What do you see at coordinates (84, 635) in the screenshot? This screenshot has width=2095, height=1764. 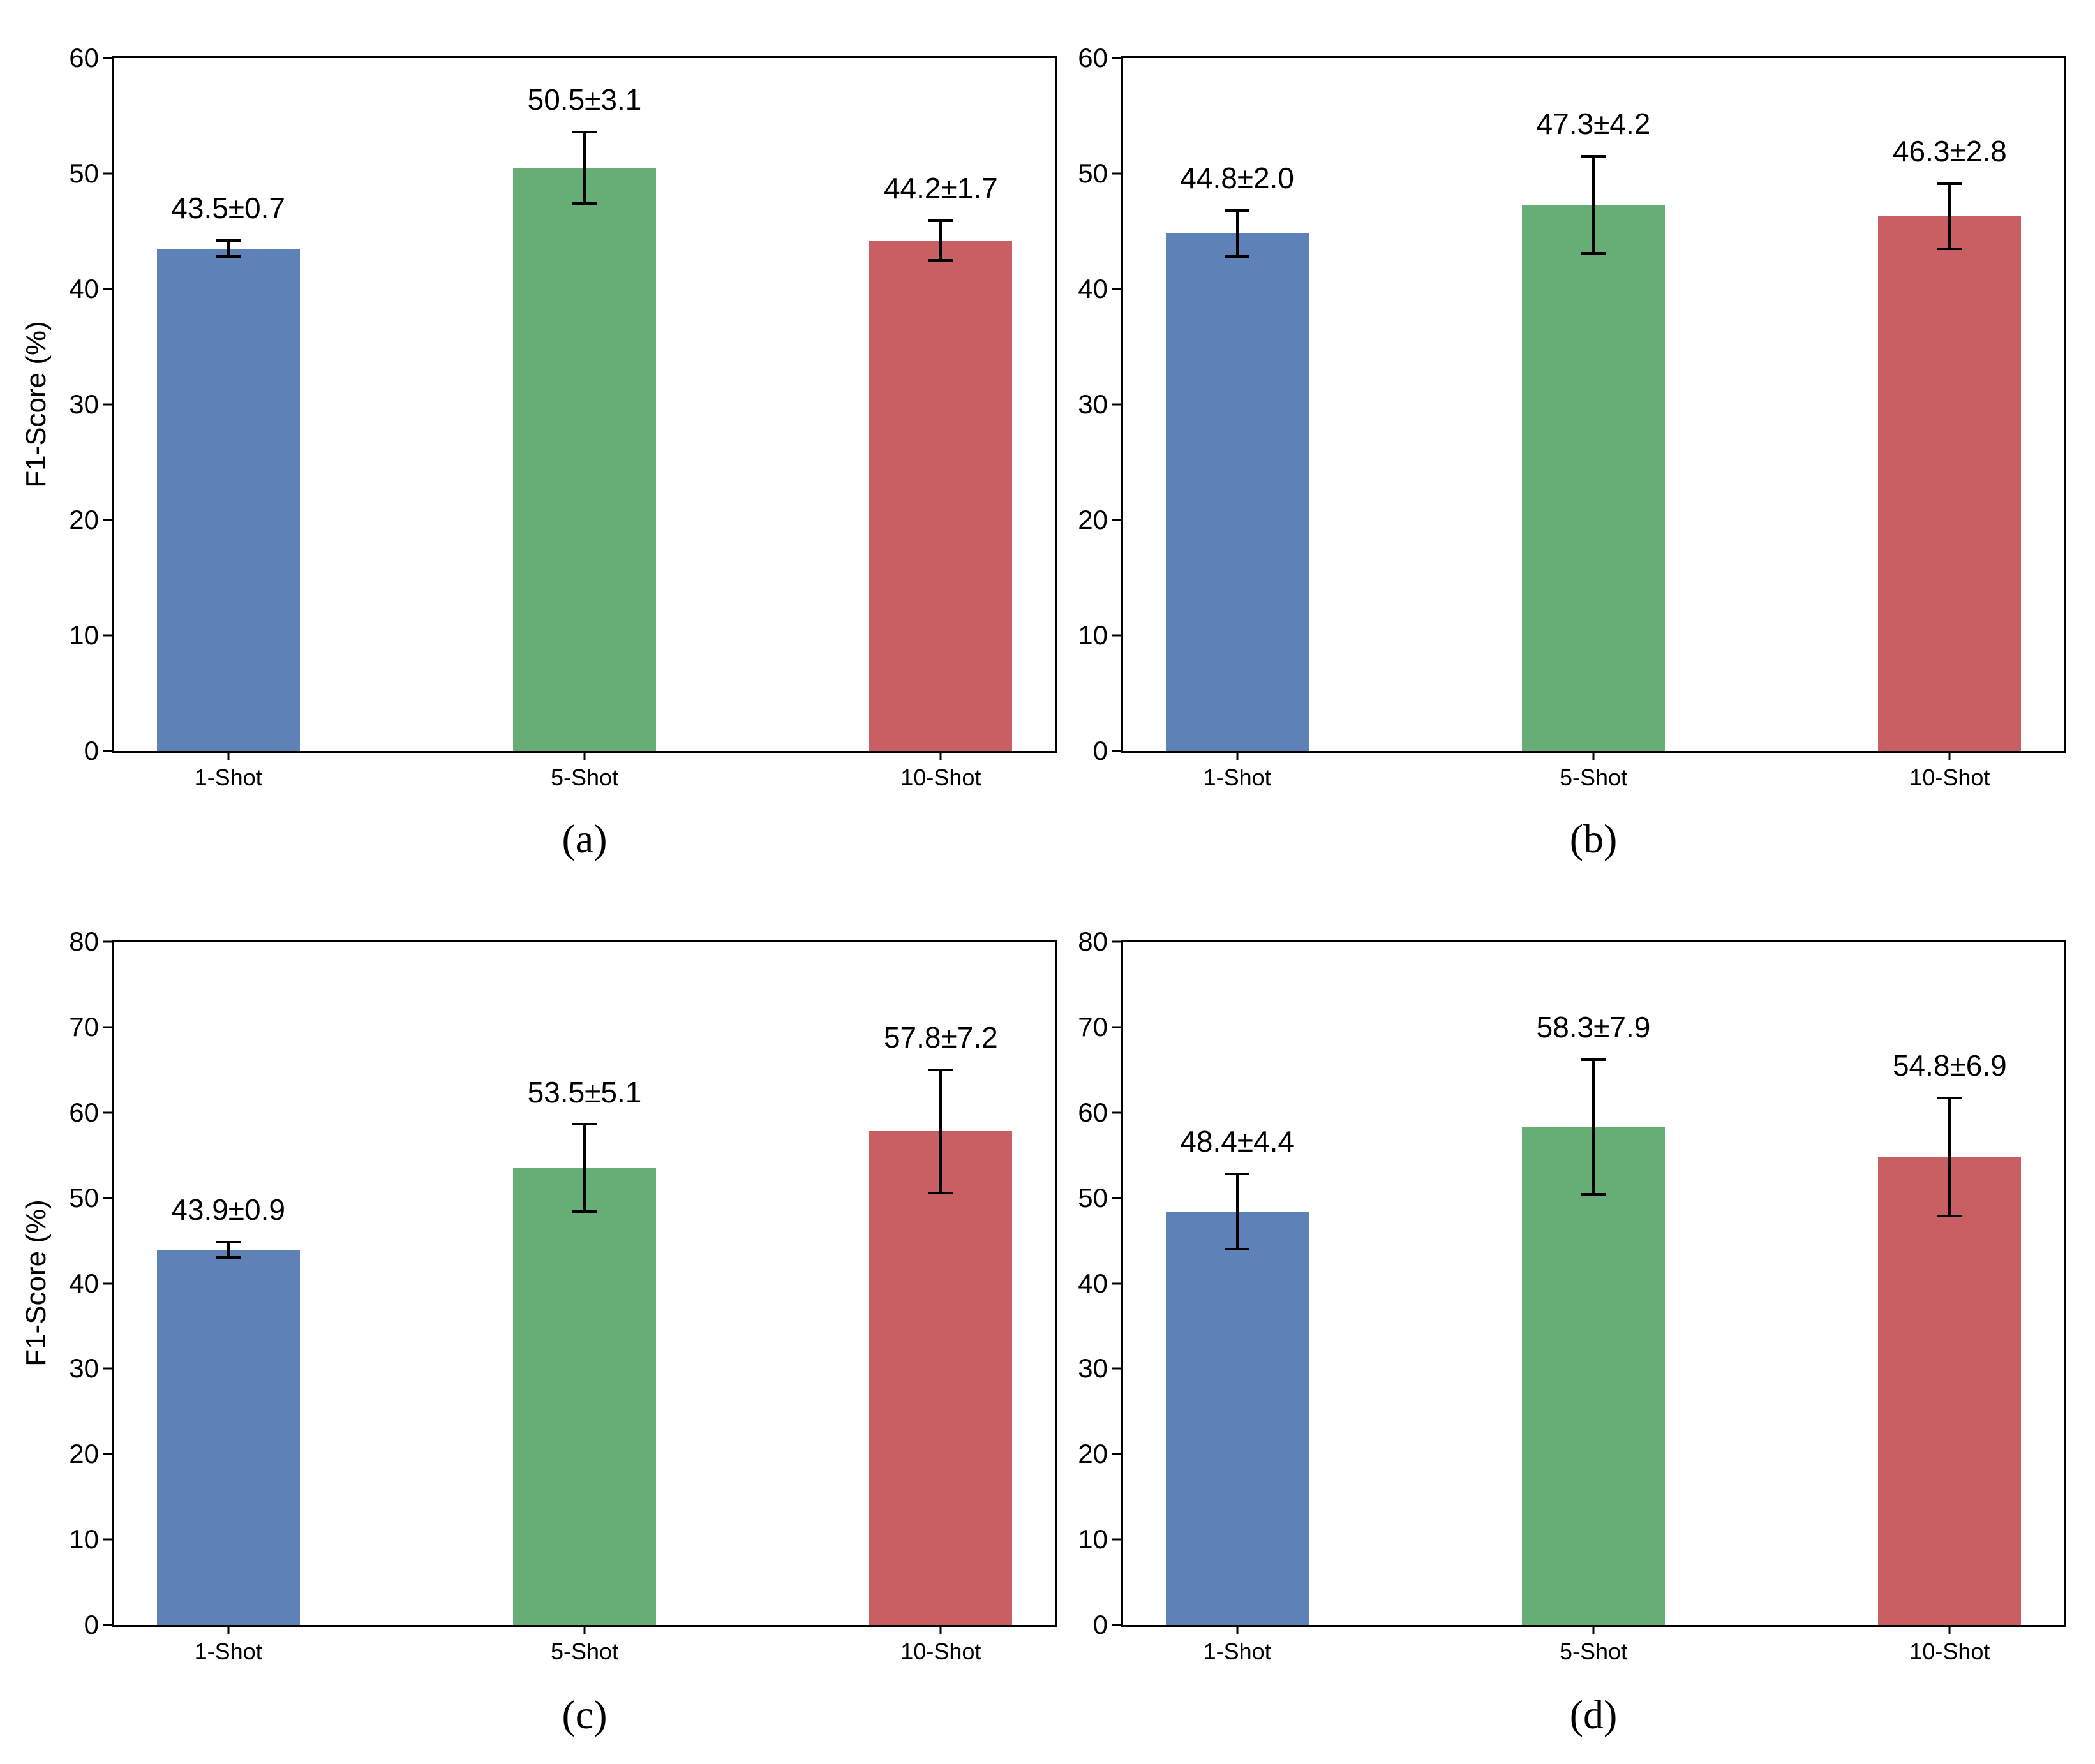 I see `y-tick-label: 10` at bounding box center [84, 635].